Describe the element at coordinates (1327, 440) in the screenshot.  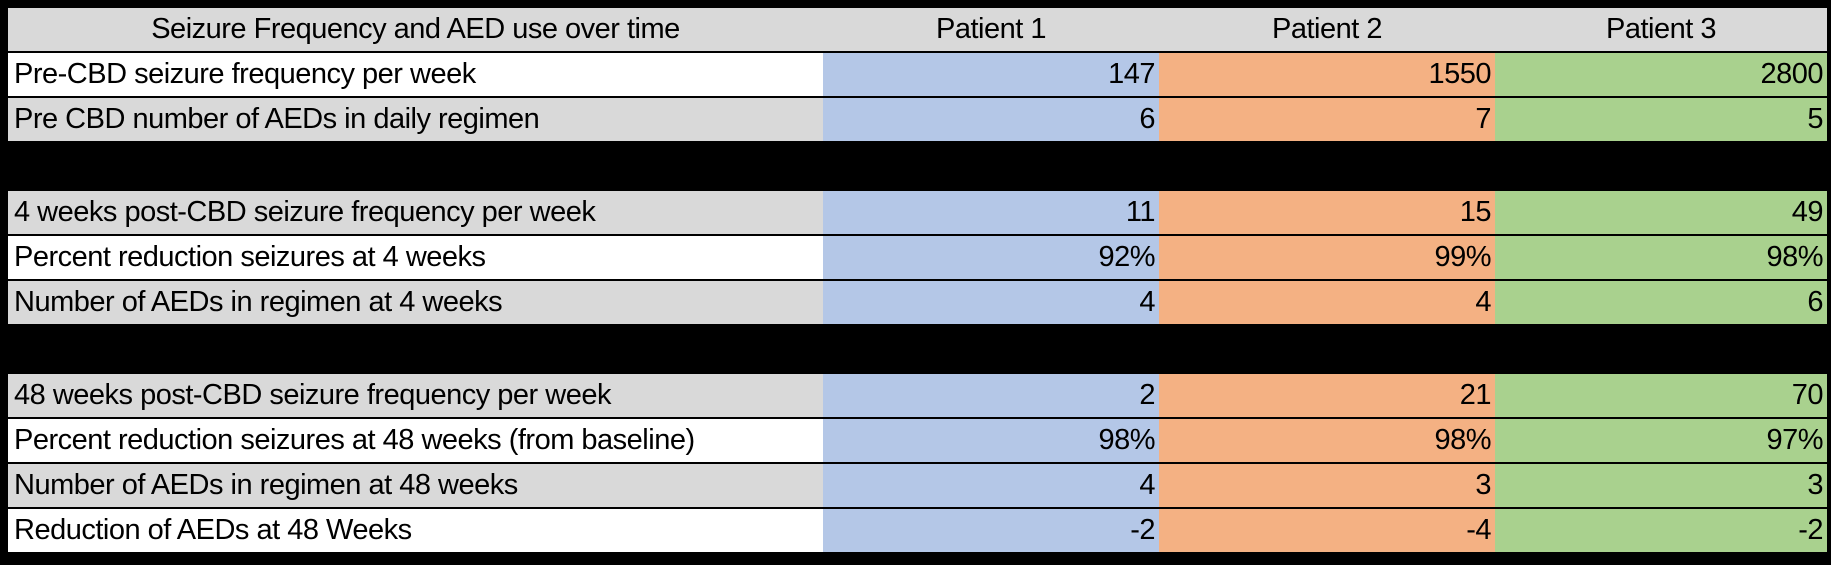
I see `value-cell-patient-2: 98%` at that location.